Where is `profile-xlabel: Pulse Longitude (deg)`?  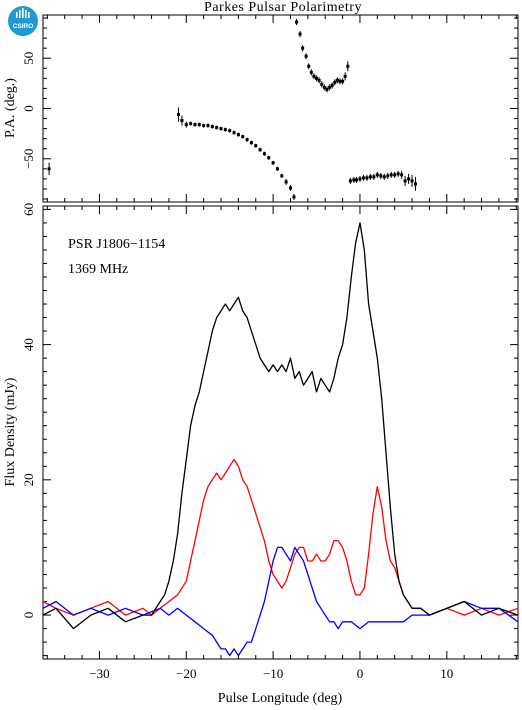
profile-xlabel: Pulse Longitude (deg) is located at coordinates (280, 698).